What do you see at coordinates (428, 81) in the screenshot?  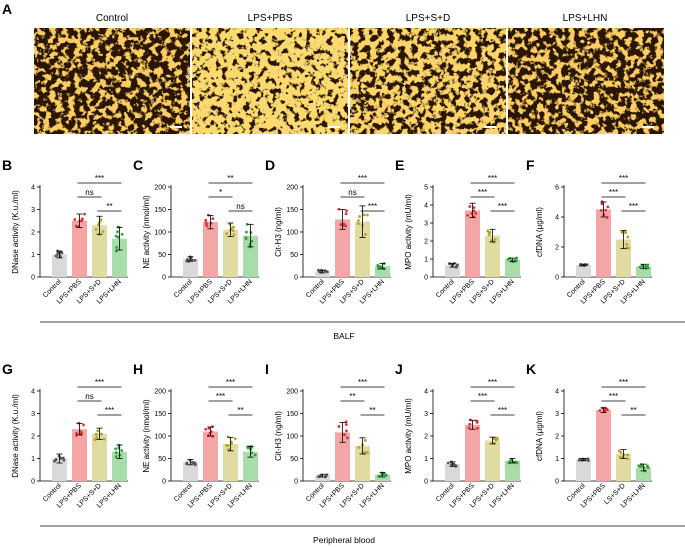 I see `micrograph-lps-sd` at bounding box center [428, 81].